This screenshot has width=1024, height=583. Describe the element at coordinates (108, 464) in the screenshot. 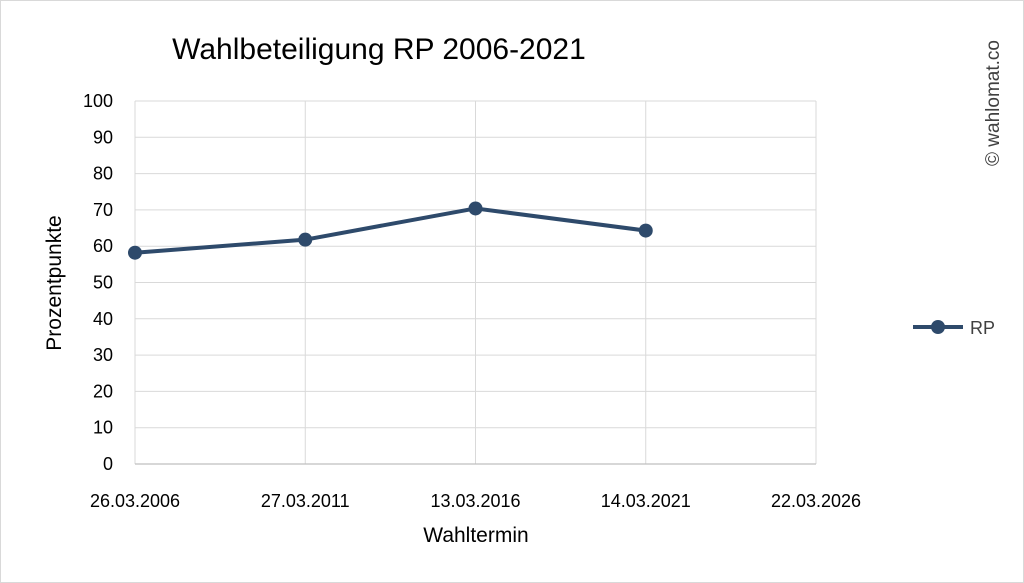

I see `y-tick-label: 0` at that location.